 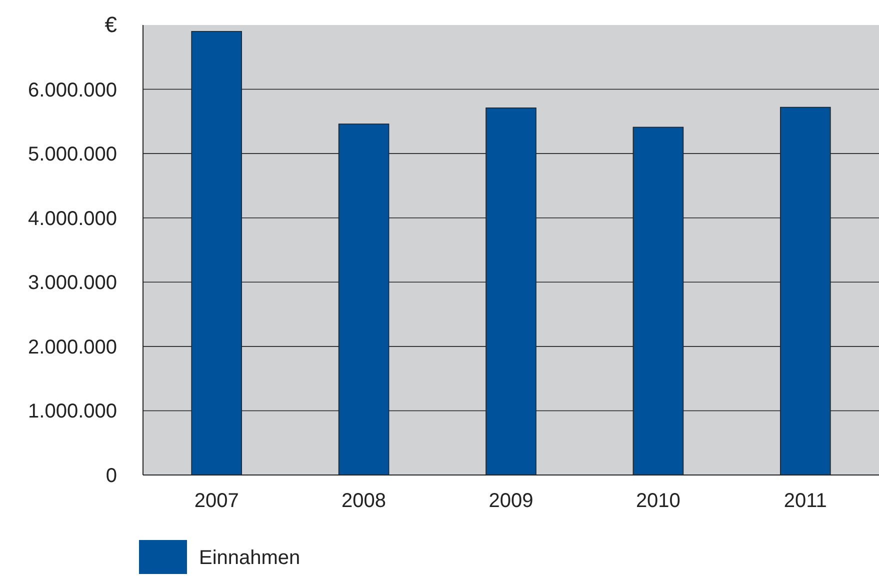 I want to click on y-tick-label: 4.000.000, so click(x=72, y=219).